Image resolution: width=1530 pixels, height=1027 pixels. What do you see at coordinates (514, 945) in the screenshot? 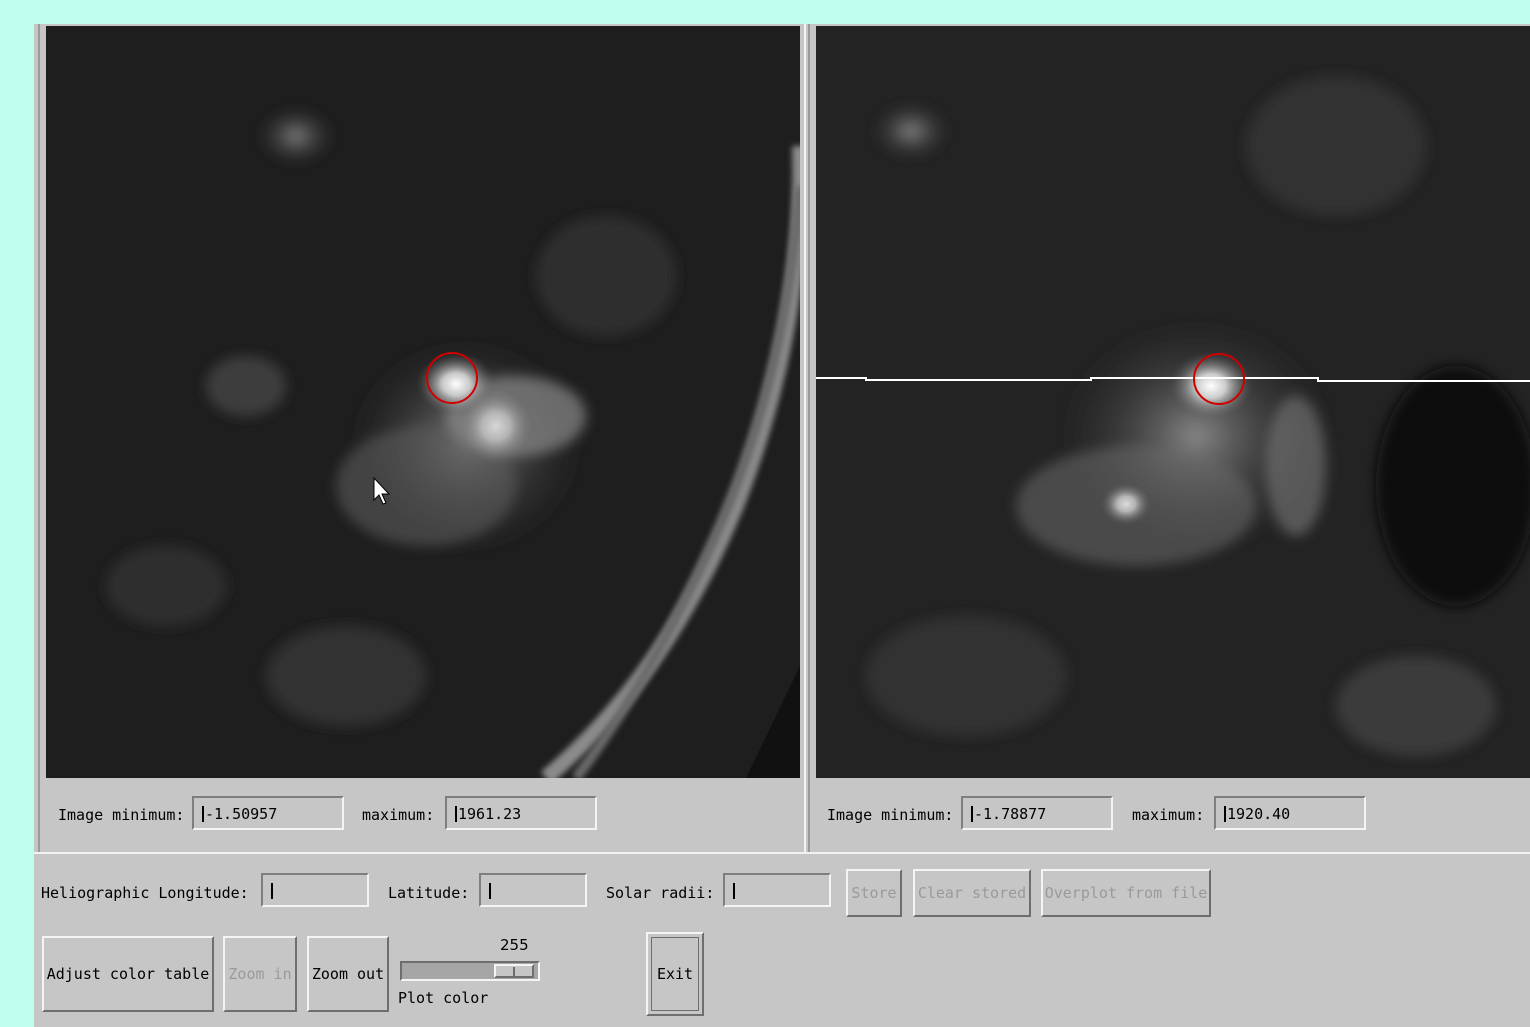
I see `plot-color-value: 255` at bounding box center [514, 945].